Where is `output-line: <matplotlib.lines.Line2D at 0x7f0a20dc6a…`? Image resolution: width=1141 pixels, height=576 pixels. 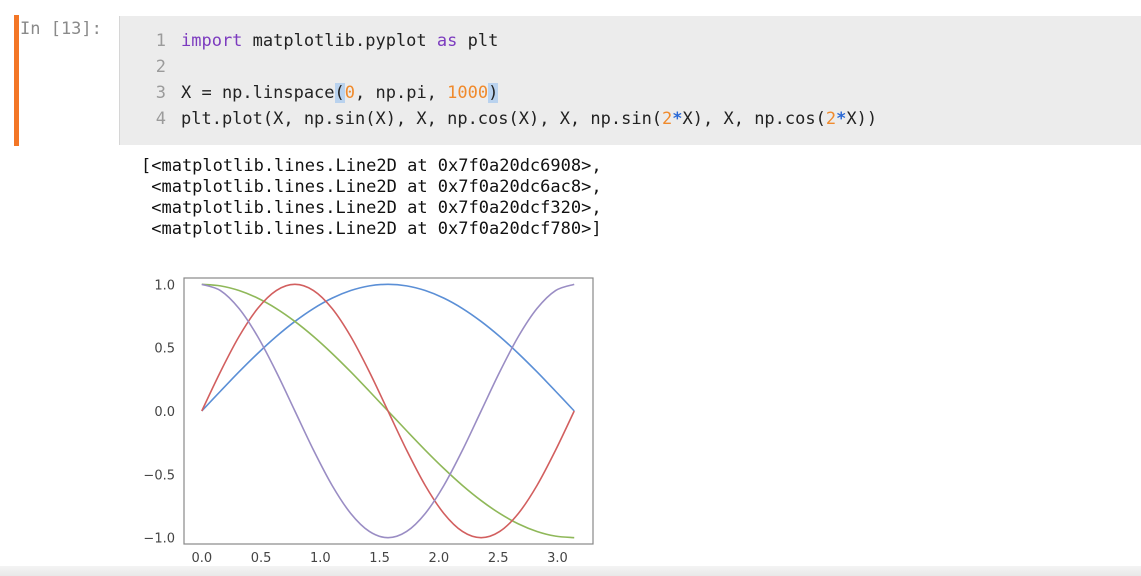
output-line: <matplotlib.lines.Line2D at 0x7f0a20dc6a… is located at coordinates (371, 187).